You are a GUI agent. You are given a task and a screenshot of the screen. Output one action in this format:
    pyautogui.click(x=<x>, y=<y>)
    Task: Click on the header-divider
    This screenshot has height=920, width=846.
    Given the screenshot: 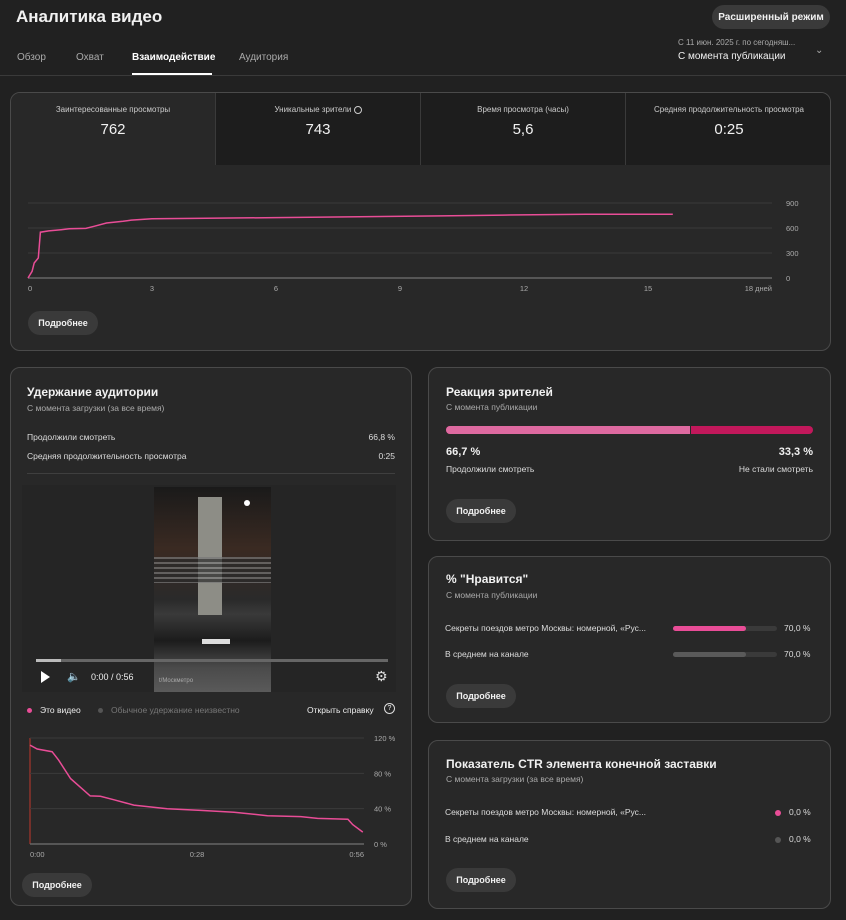 What is the action you would take?
    pyautogui.click(x=423, y=75)
    